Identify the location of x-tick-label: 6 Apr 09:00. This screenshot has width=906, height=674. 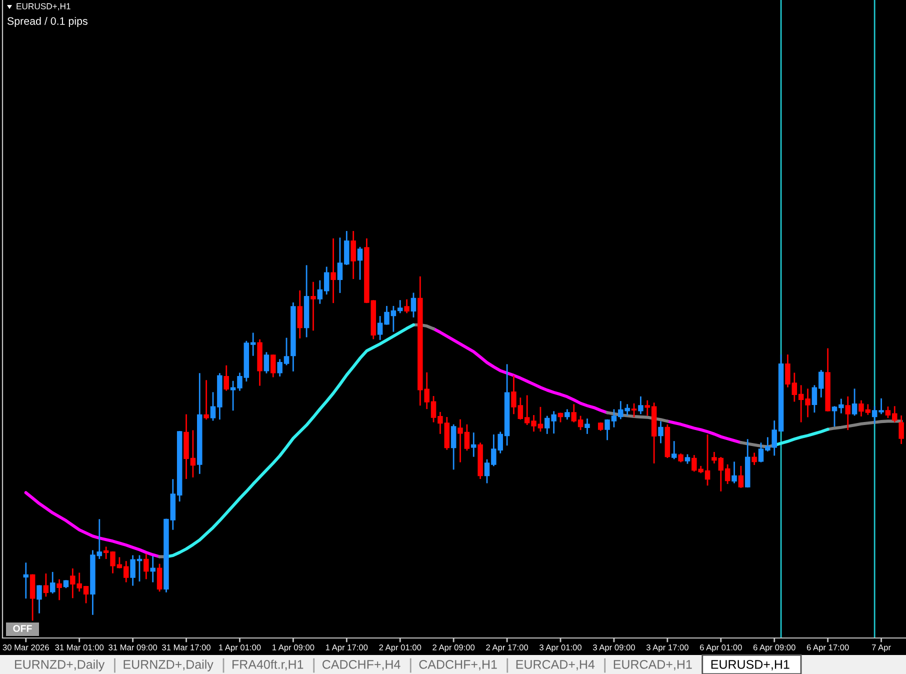
(774, 648).